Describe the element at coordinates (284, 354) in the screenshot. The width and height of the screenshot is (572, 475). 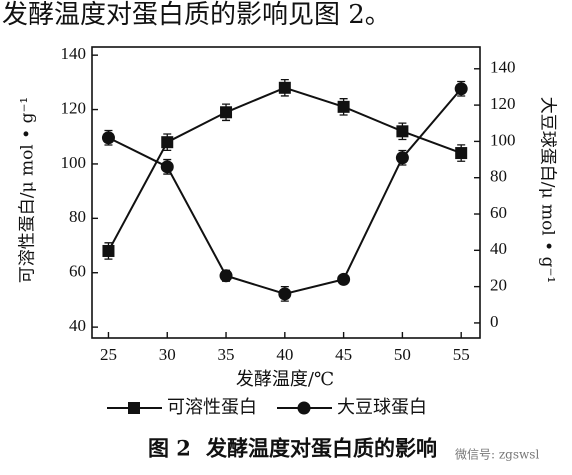
I see `x-tick-label: 40` at that location.